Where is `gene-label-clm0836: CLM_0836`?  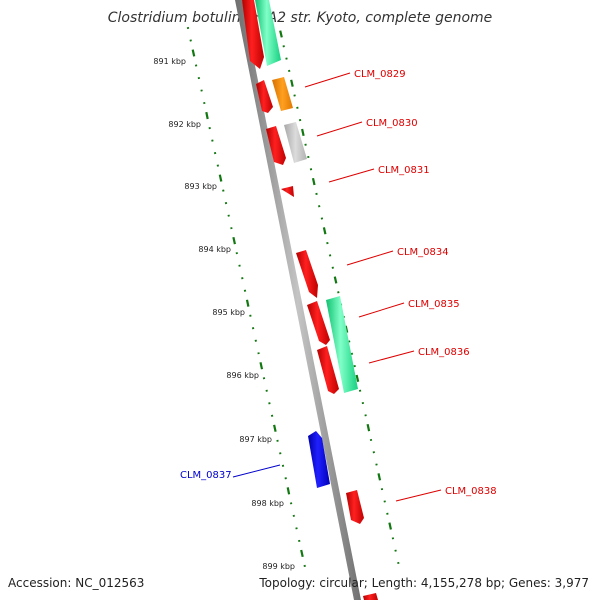
gene-label-clm0836: CLM_0836 is located at coordinates (444, 352).